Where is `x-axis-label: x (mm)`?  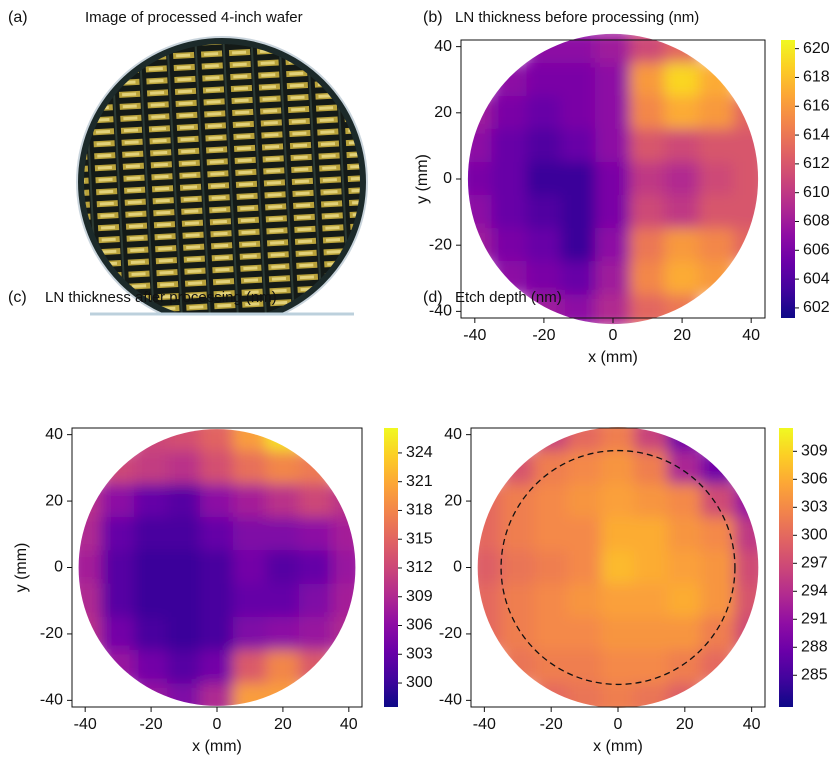 x-axis-label: x (mm) is located at coordinates (613, 357).